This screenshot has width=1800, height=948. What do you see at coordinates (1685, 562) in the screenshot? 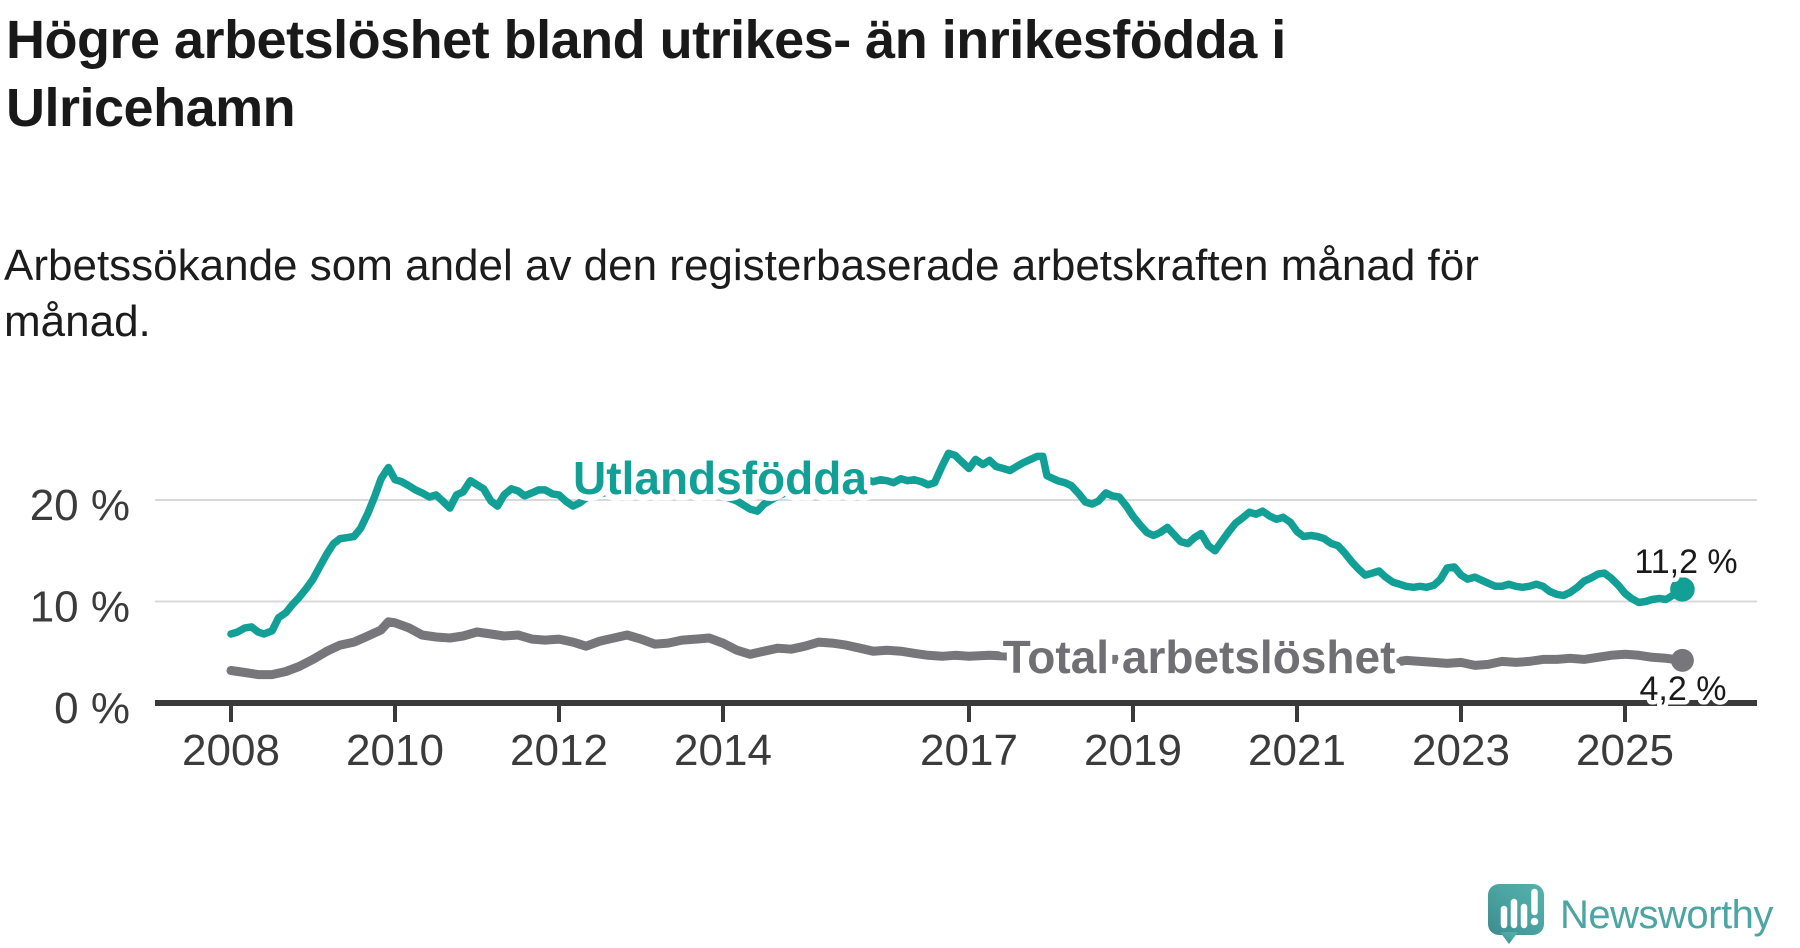
I see `end-value-label-foreign-born: 11,2 %` at bounding box center [1685, 562].